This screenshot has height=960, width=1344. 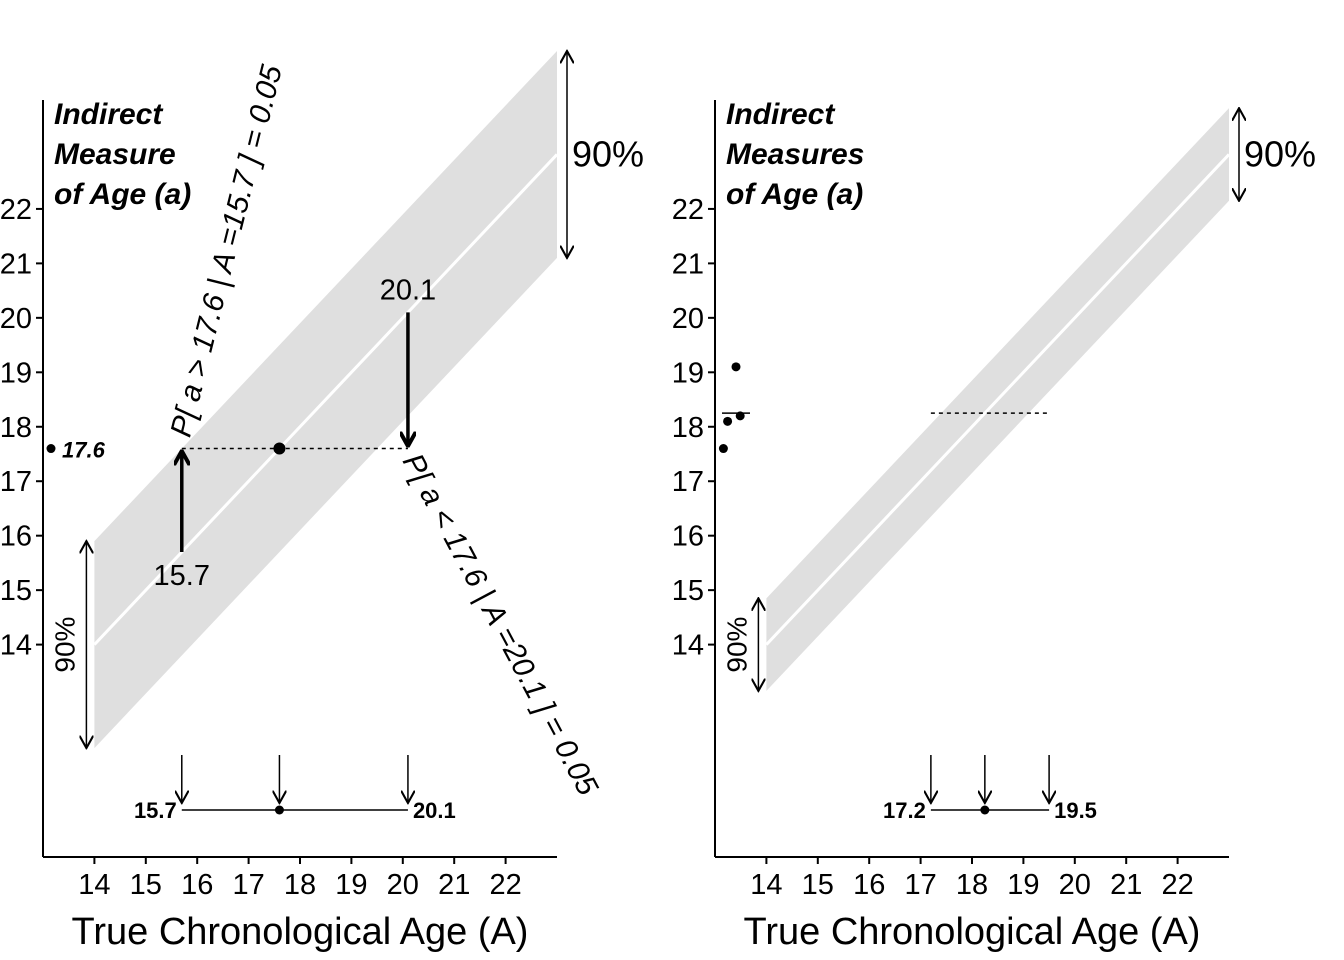 I want to click on point-estimate-marker, so click(x=279, y=448).